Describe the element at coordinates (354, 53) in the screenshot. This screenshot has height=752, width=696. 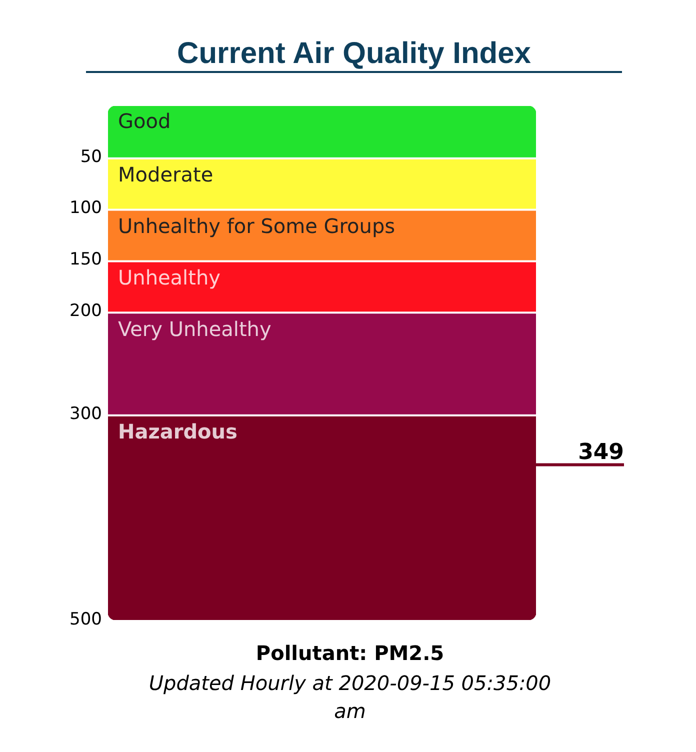
I see `chart-title: Current Air Quality Index` at that location.